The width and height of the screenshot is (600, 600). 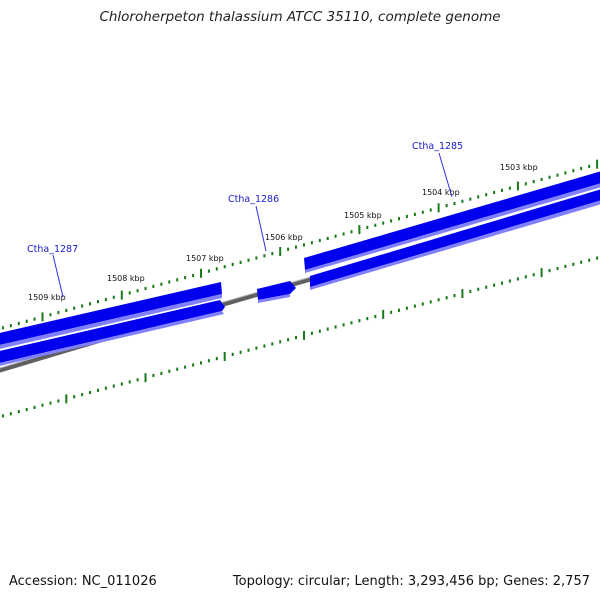 What do you see at coordinates (519, 167) in the screenshot?
I see `scale-label: 1503 kbp` at bounding box center [519, 167].